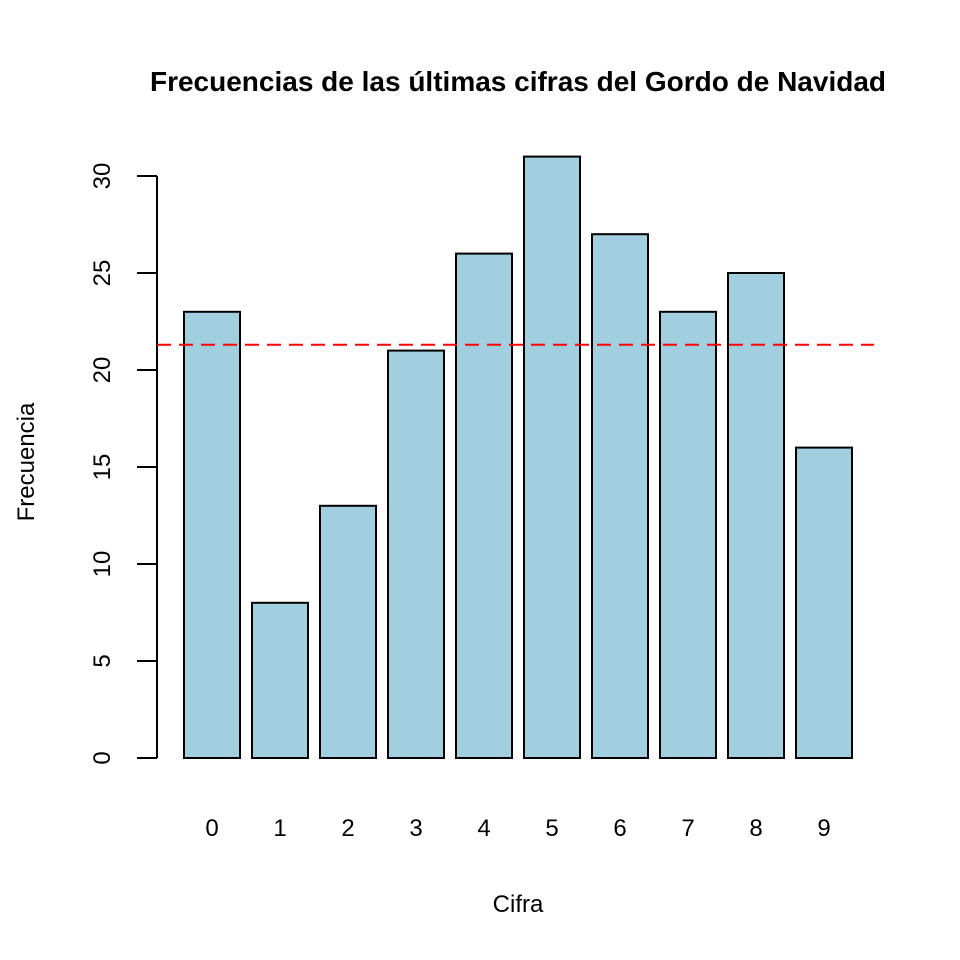 This screenshot has height=960, width=960. Describe the element at coordinates (102, 176) in the screenshot. I see `y-tick-label: 30` at that location.